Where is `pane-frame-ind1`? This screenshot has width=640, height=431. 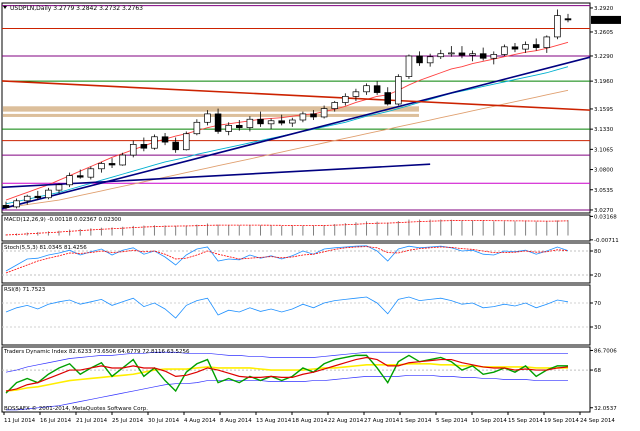 pane-frame-ind1 is located at coordinates (296, 263).